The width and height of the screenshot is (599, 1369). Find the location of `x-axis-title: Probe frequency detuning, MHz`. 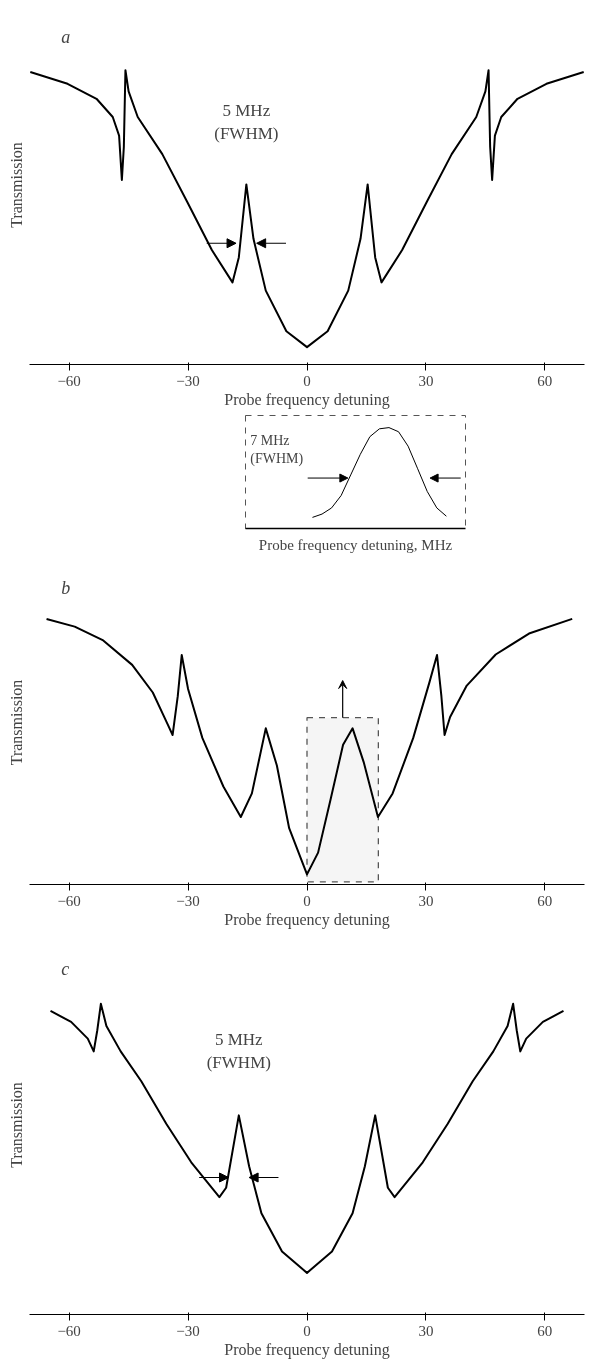

x-axis-title: Probe frequency detuning, MHz is located at coordinates (355, 544).